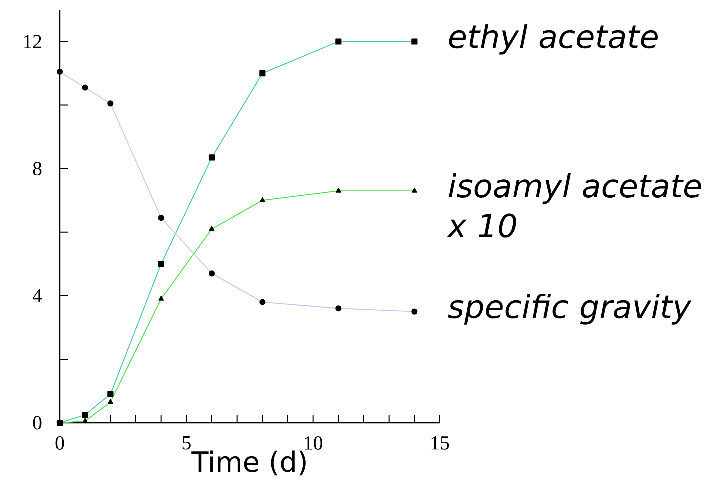  What do you see at coordinates (60, 443) in the screenshot?
I see `x-tick-label: 0` at bounding box center [60, 443].